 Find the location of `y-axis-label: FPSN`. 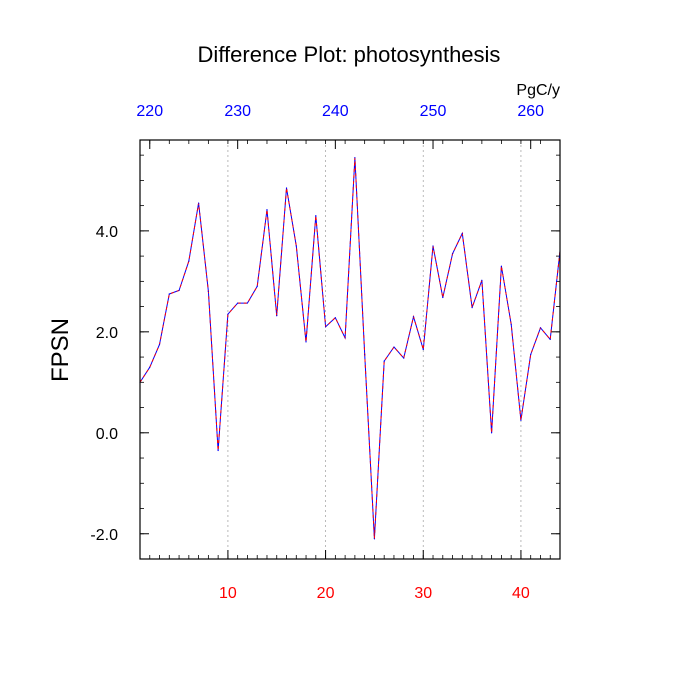

y-axis-label: FPSN is located at coordinates (60, 350).